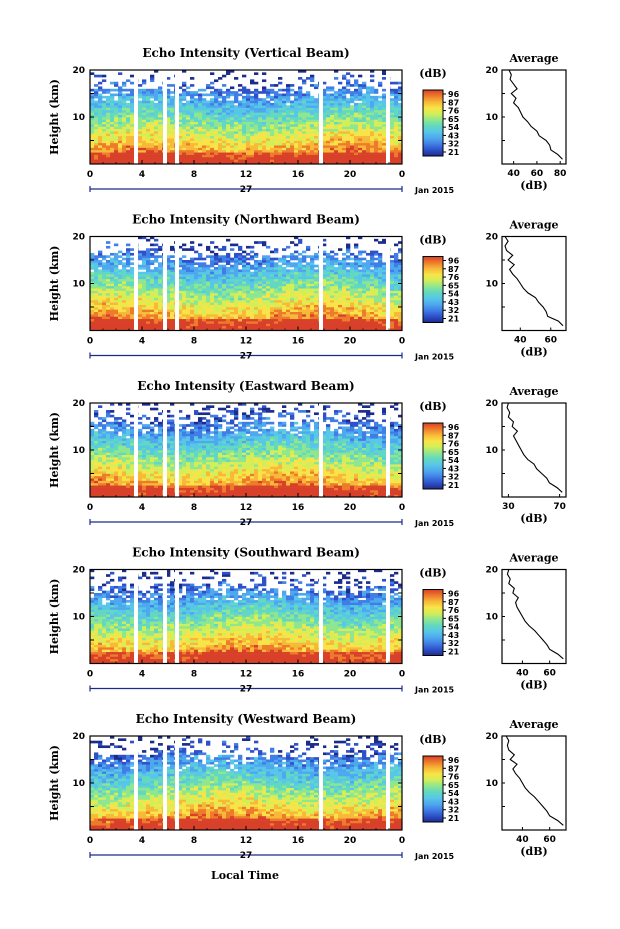 The width and height of the screenshot is (620, 929). What do you see at coordinates (533, 185) in the screenshot?
I see `average-x-label: (dB)` at bounding box center [533, 185].